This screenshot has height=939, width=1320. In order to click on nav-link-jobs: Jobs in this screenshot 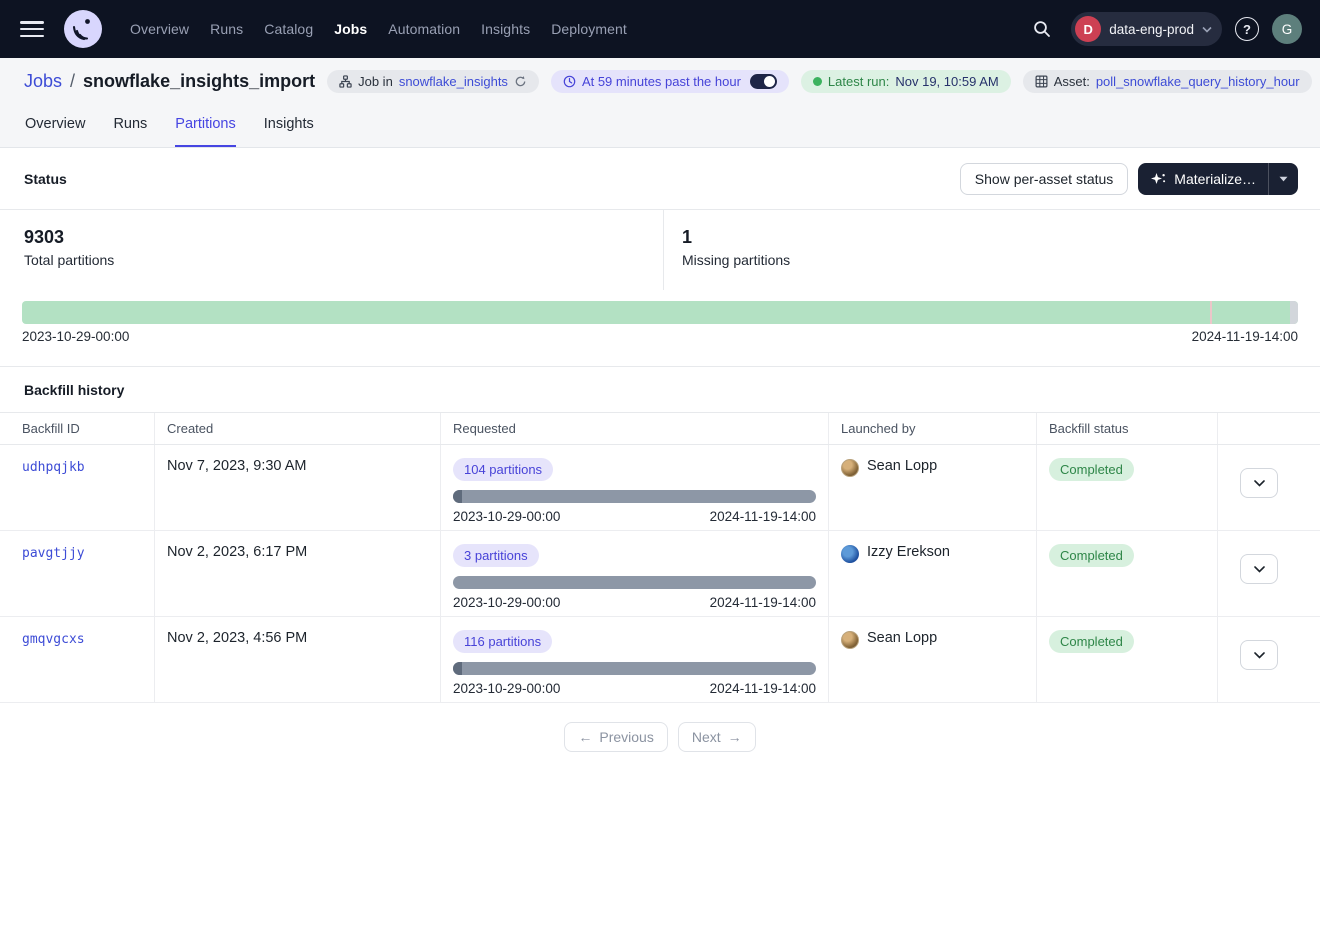, I will do `click(351, 29)`.